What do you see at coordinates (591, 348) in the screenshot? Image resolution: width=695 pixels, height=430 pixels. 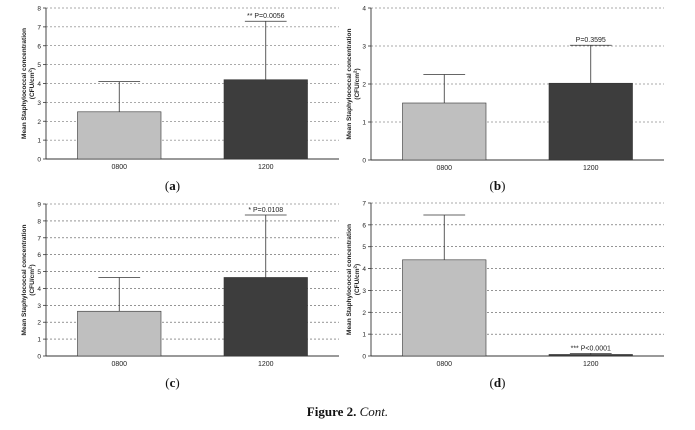 I see `p-value-annotation: *** P<0.0001` at bounding box center [591, 348].